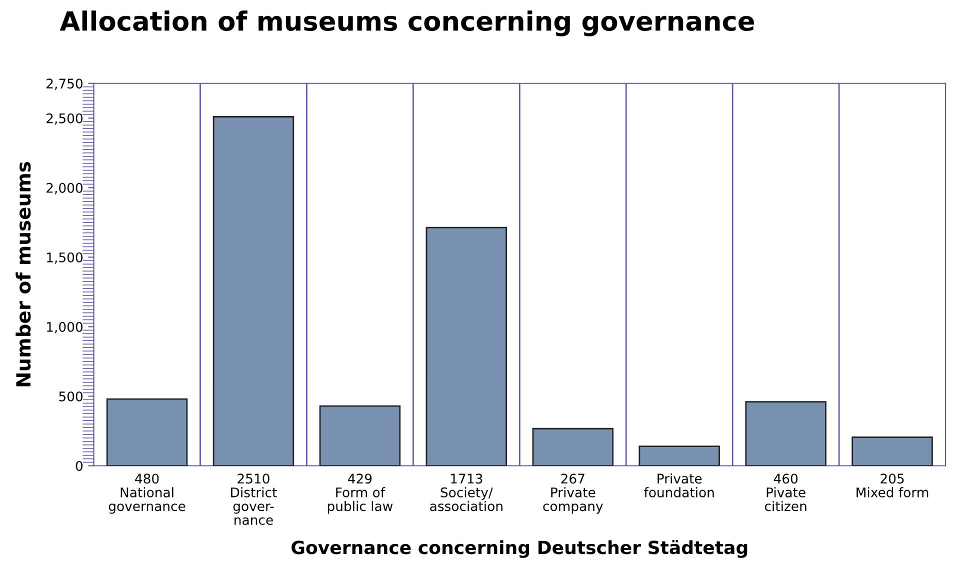 Image resolution: width=957 pixels, height=575 pixels. I want to click on x-axis-title: Governance concerning Deutscher Städtetag, so click(520, 549).